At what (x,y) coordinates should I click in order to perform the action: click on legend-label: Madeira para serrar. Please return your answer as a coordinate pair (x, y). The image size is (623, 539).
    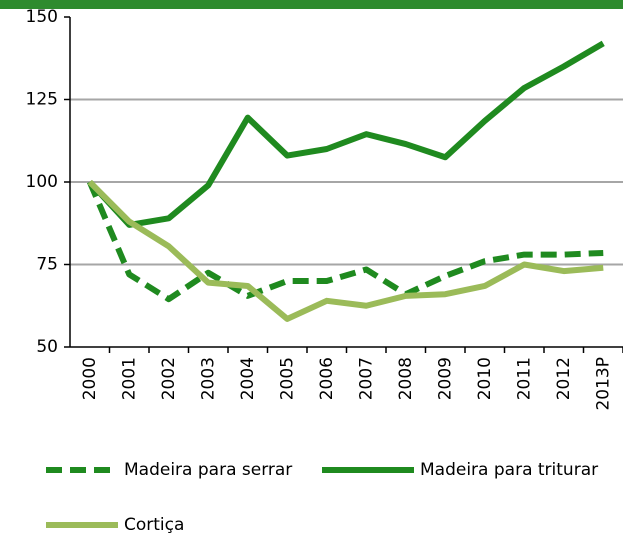
    Looking at the image, I should click on (208, 470).